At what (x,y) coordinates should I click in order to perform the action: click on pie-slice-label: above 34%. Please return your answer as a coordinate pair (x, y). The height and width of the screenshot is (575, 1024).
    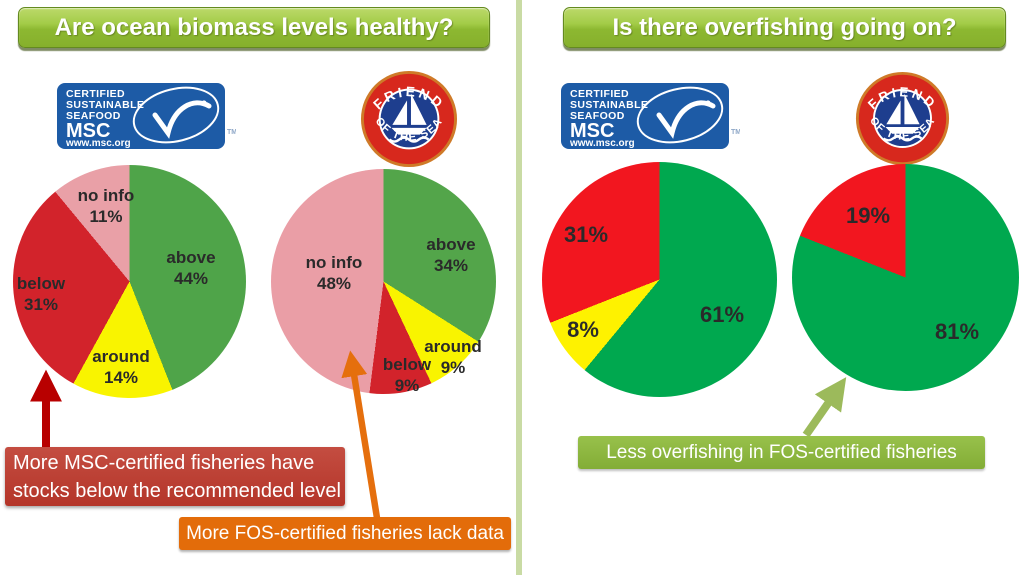
    Looking at the image, I should click on (451, 255).